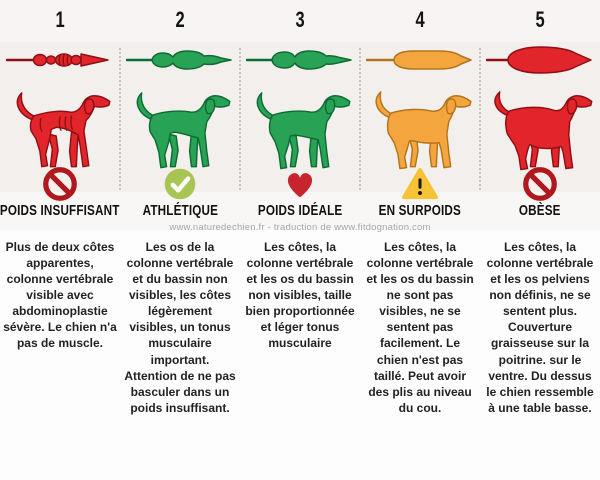 Image resolution: width=600 pixels, height=480 pixels. What do you see at coordinates (420, 210) in the screenshot?
I see `condition-title: EN SURPOIDS` at bounding box center [420, 210].